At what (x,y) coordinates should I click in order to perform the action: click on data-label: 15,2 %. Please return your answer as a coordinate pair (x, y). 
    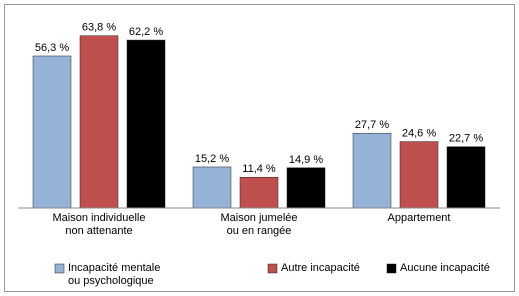
    Looking at the image, I should click on (212, 159).